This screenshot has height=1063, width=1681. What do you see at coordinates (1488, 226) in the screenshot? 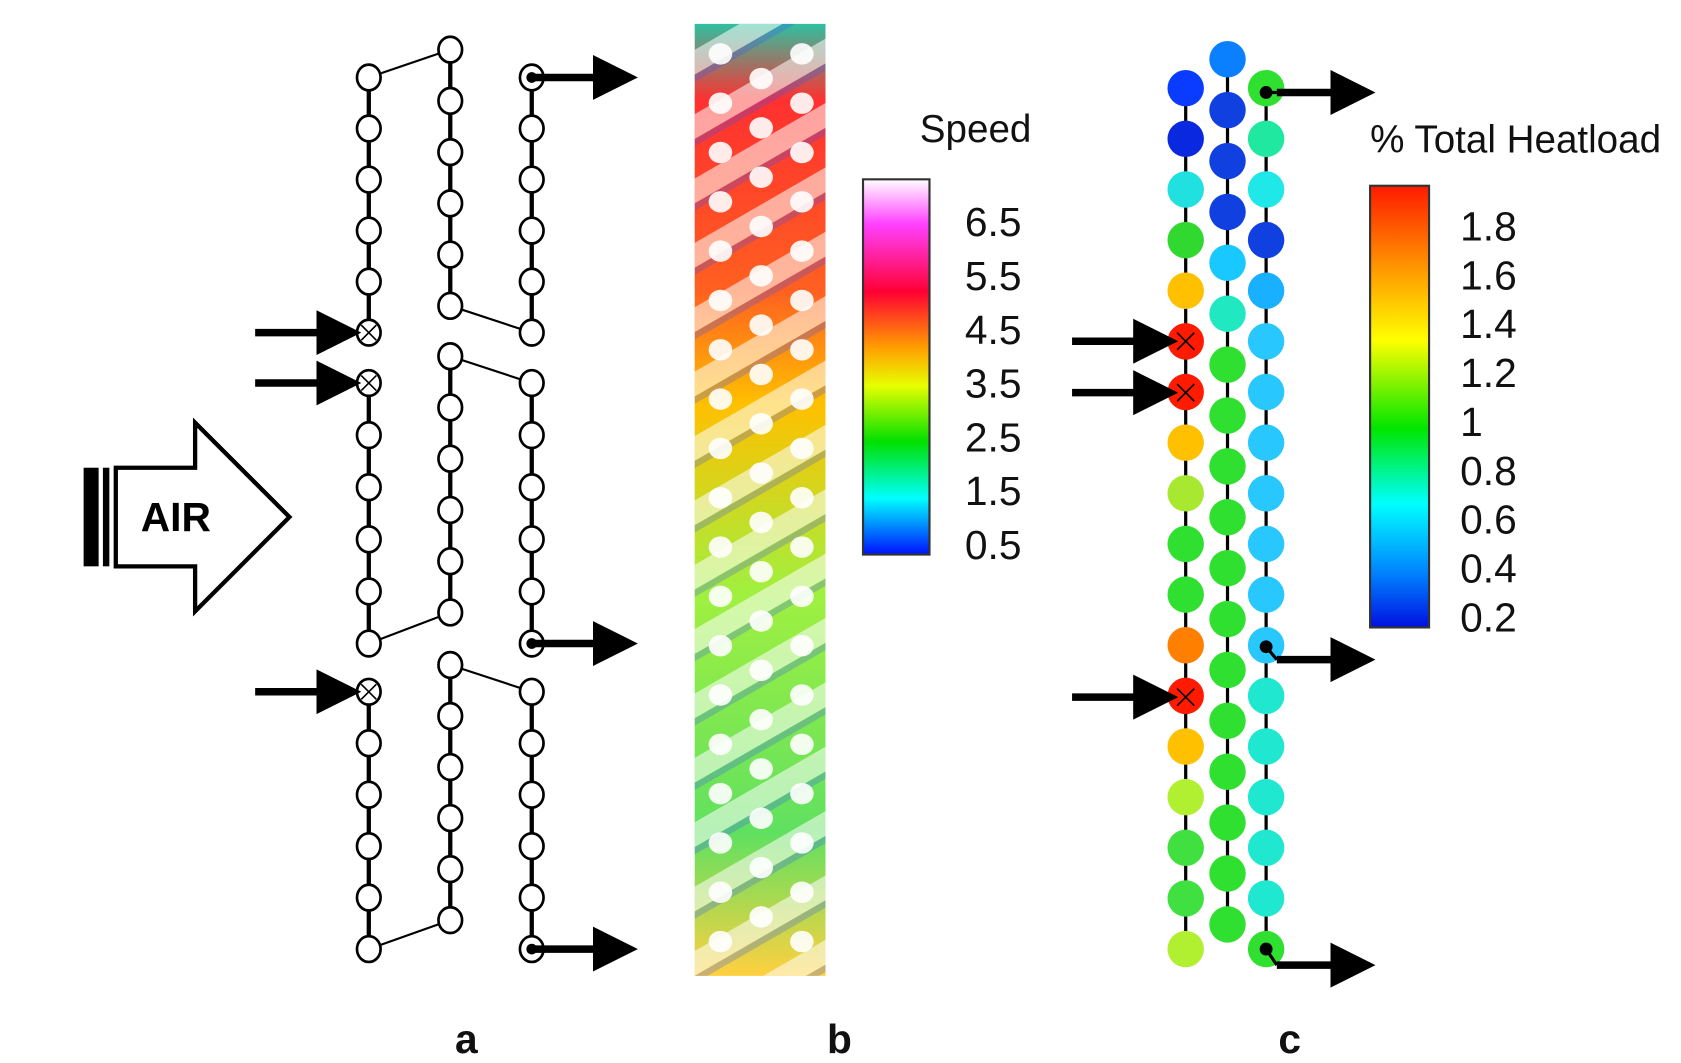
I see `tick-label: 1.8` at bounding box center [1488, 226].